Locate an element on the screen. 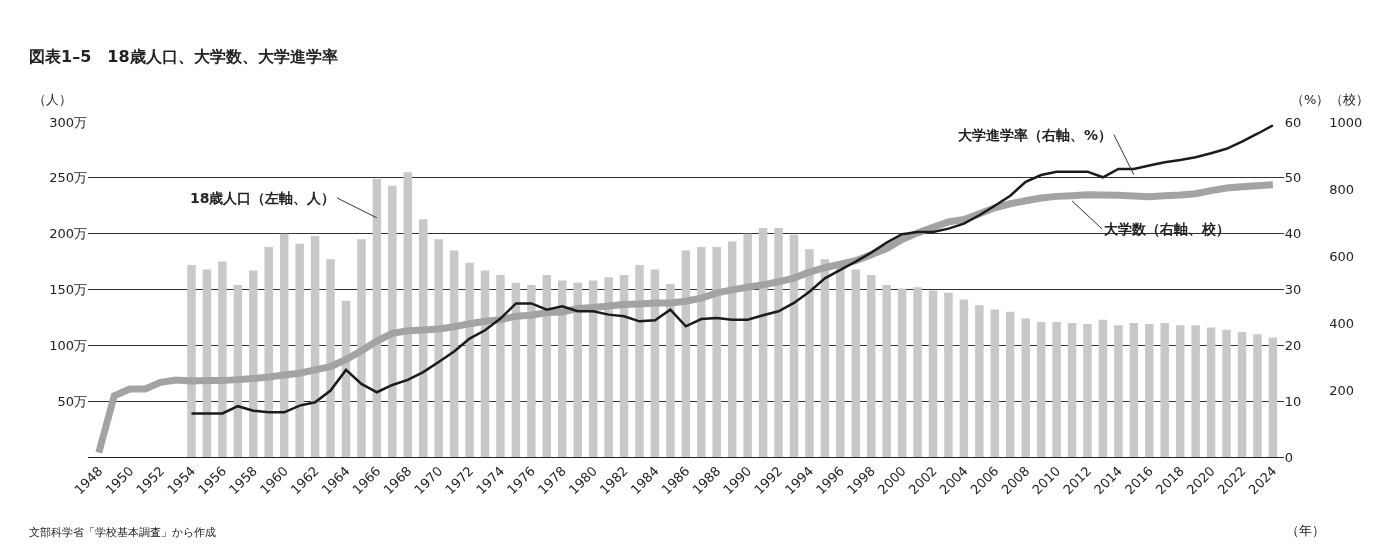 This screenshot has height=557, width=1400. y2-tick-label: 0 is located at coordinates (1288, 457).